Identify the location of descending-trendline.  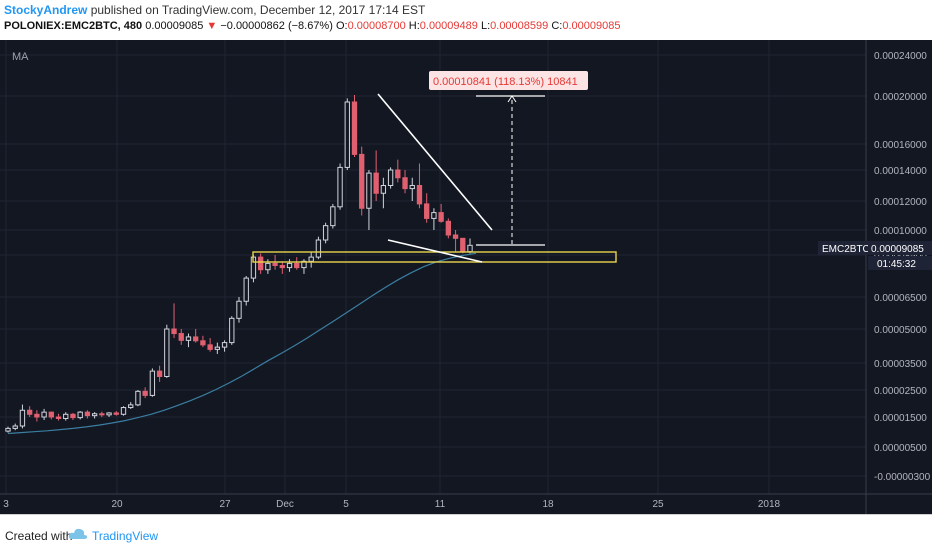
(435, 162).